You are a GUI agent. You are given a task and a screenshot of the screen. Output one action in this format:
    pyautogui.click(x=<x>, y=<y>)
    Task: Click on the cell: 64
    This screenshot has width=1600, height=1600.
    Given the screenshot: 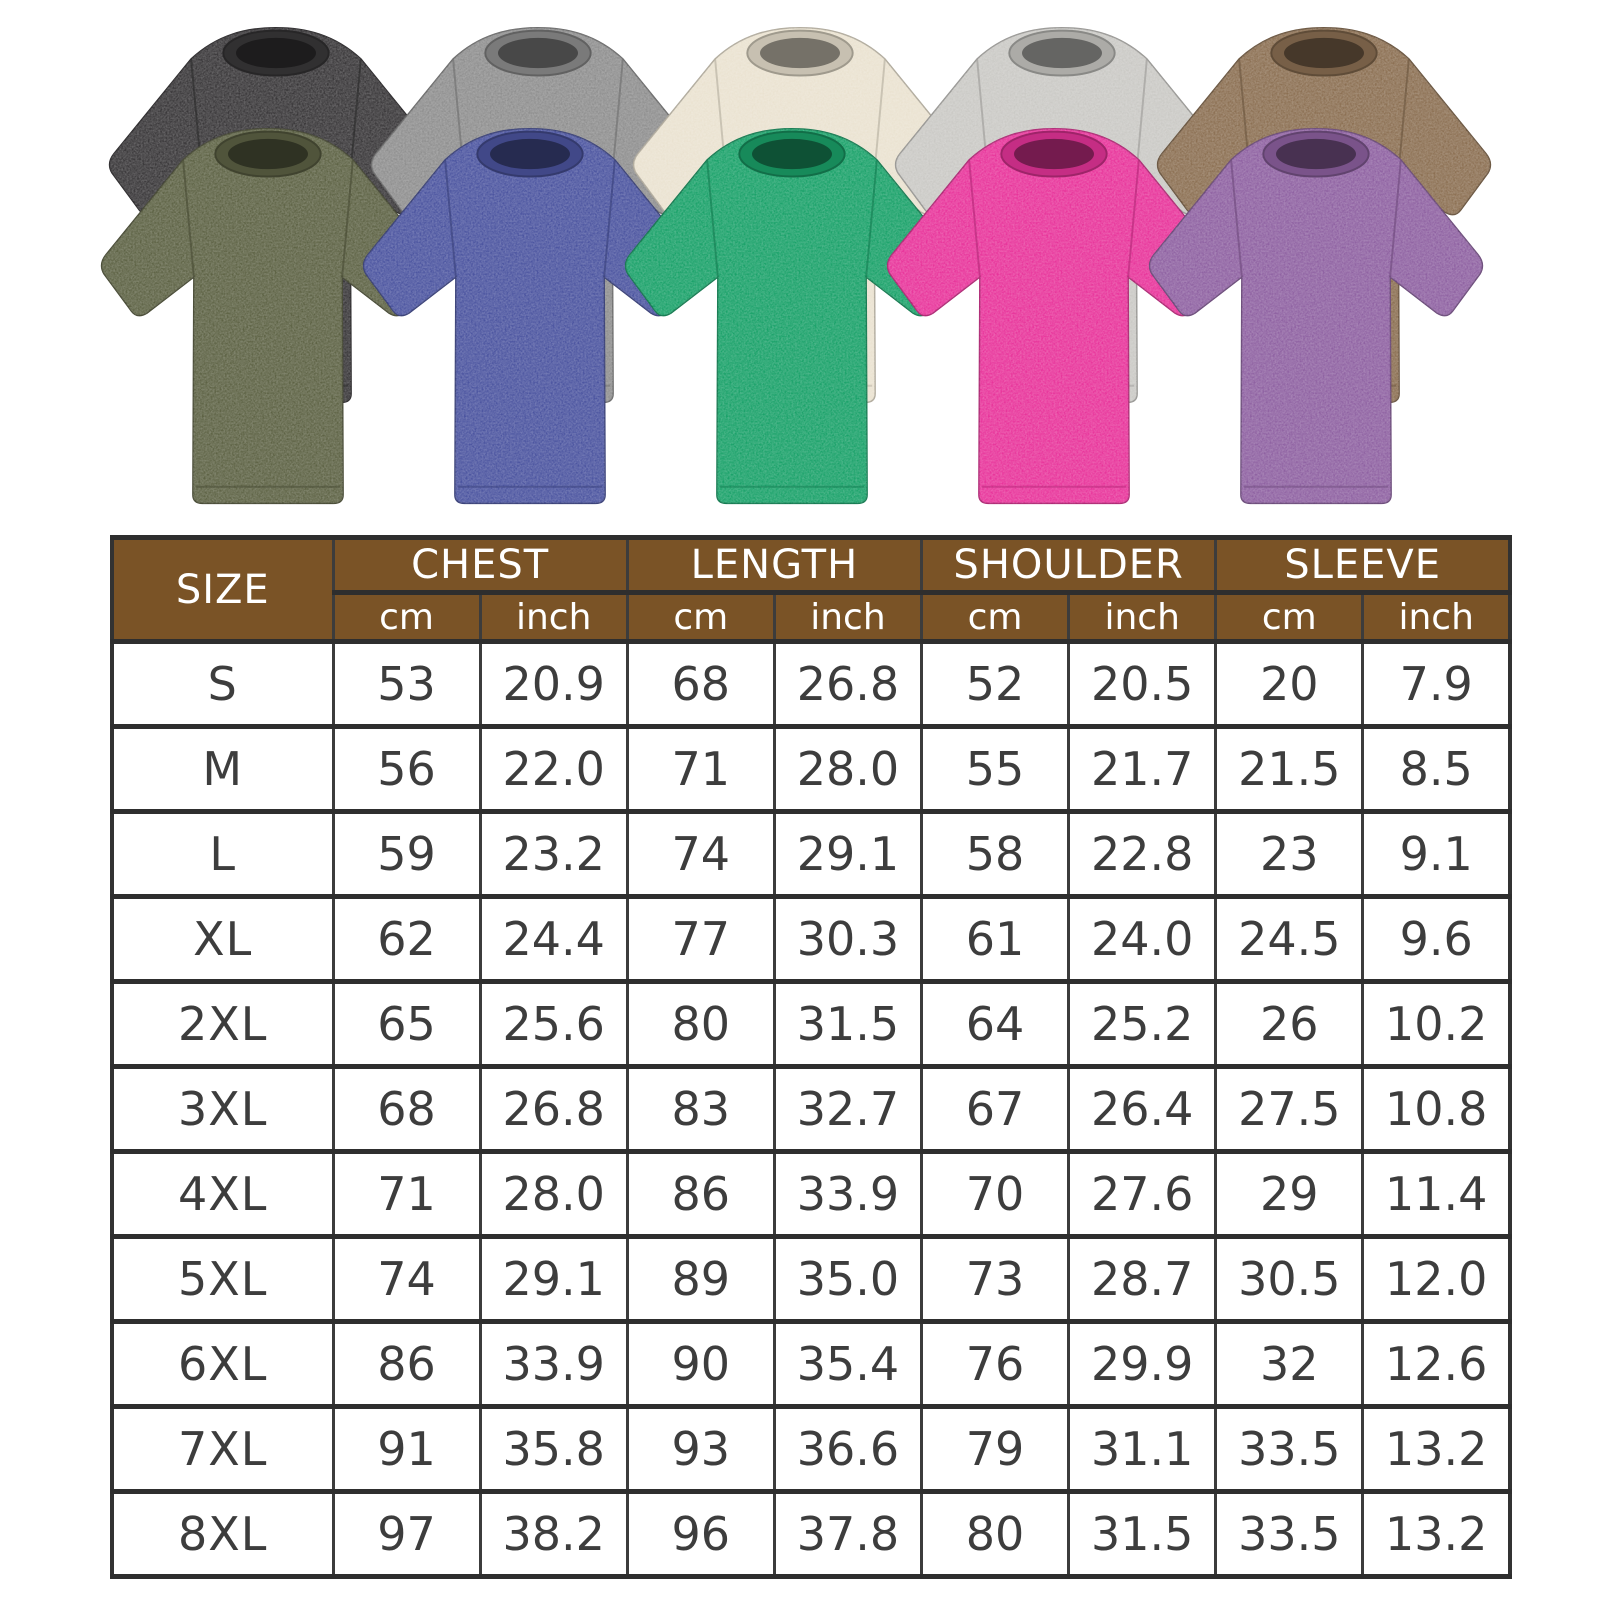 What is the action you would take?
    pyautogui.click(x=995, y=1024)
    